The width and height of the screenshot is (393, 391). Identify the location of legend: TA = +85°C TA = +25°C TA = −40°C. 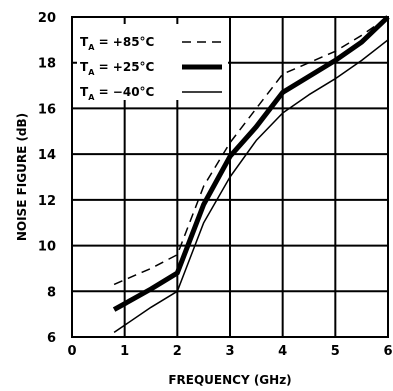
(152, 63).